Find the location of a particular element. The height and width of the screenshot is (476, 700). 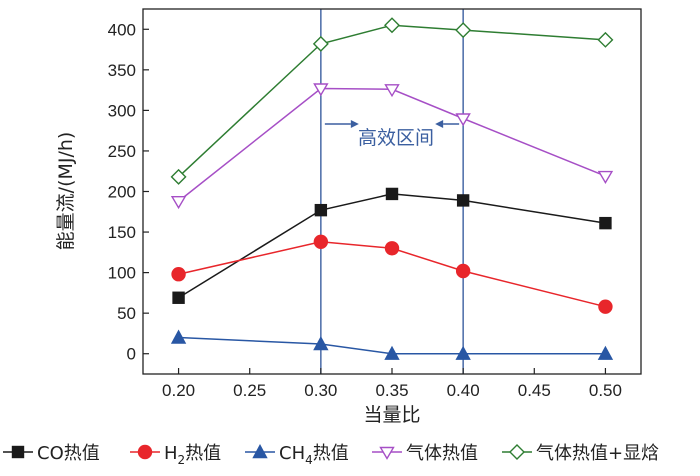

y-tick-label: 350 is located at coordinates (122, 70).